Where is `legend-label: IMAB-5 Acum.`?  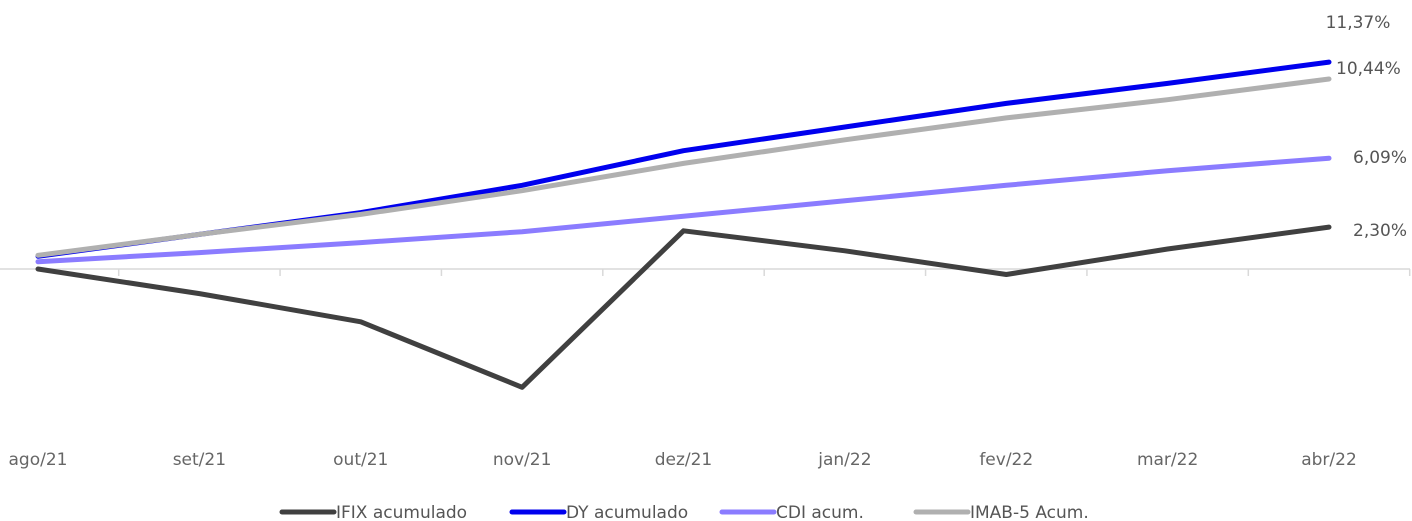 legend-label: IMAB-5 Acum. is located at coordinates (1029, 512).